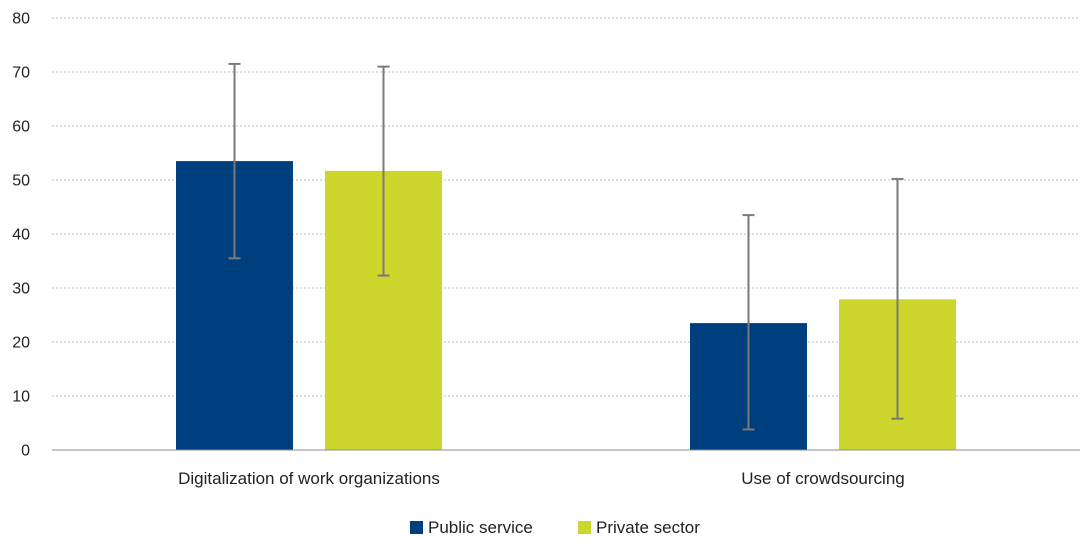 The height and width of the screenshot is (540, 1089). What do you see at coordinates (21, 19) in the screenshot?
I see `y-tick-label: 80` at bounding box center [21, 19].